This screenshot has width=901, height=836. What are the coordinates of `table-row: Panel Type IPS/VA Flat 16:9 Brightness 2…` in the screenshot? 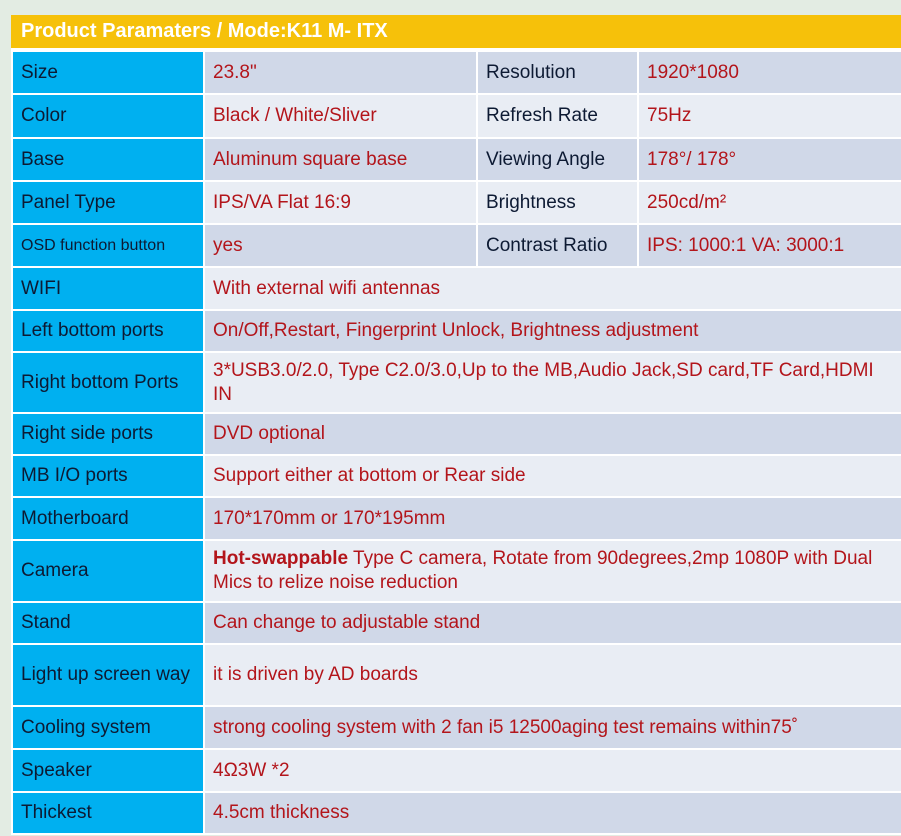 It's located at (456, 202).